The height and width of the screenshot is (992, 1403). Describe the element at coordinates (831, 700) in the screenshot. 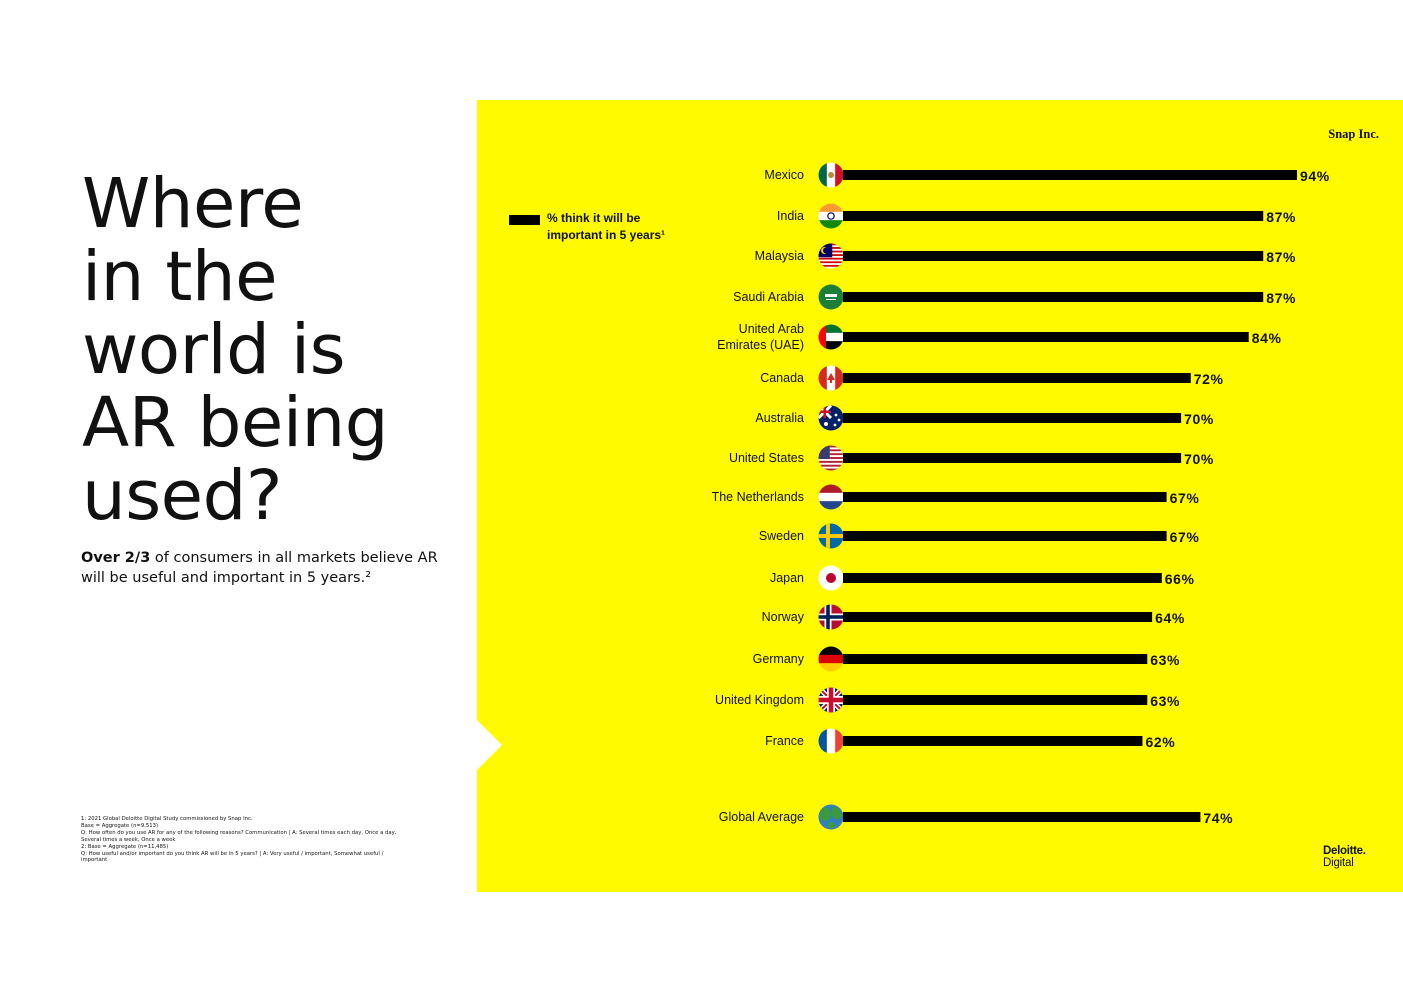

I see `uk-flag-icon` at that location.